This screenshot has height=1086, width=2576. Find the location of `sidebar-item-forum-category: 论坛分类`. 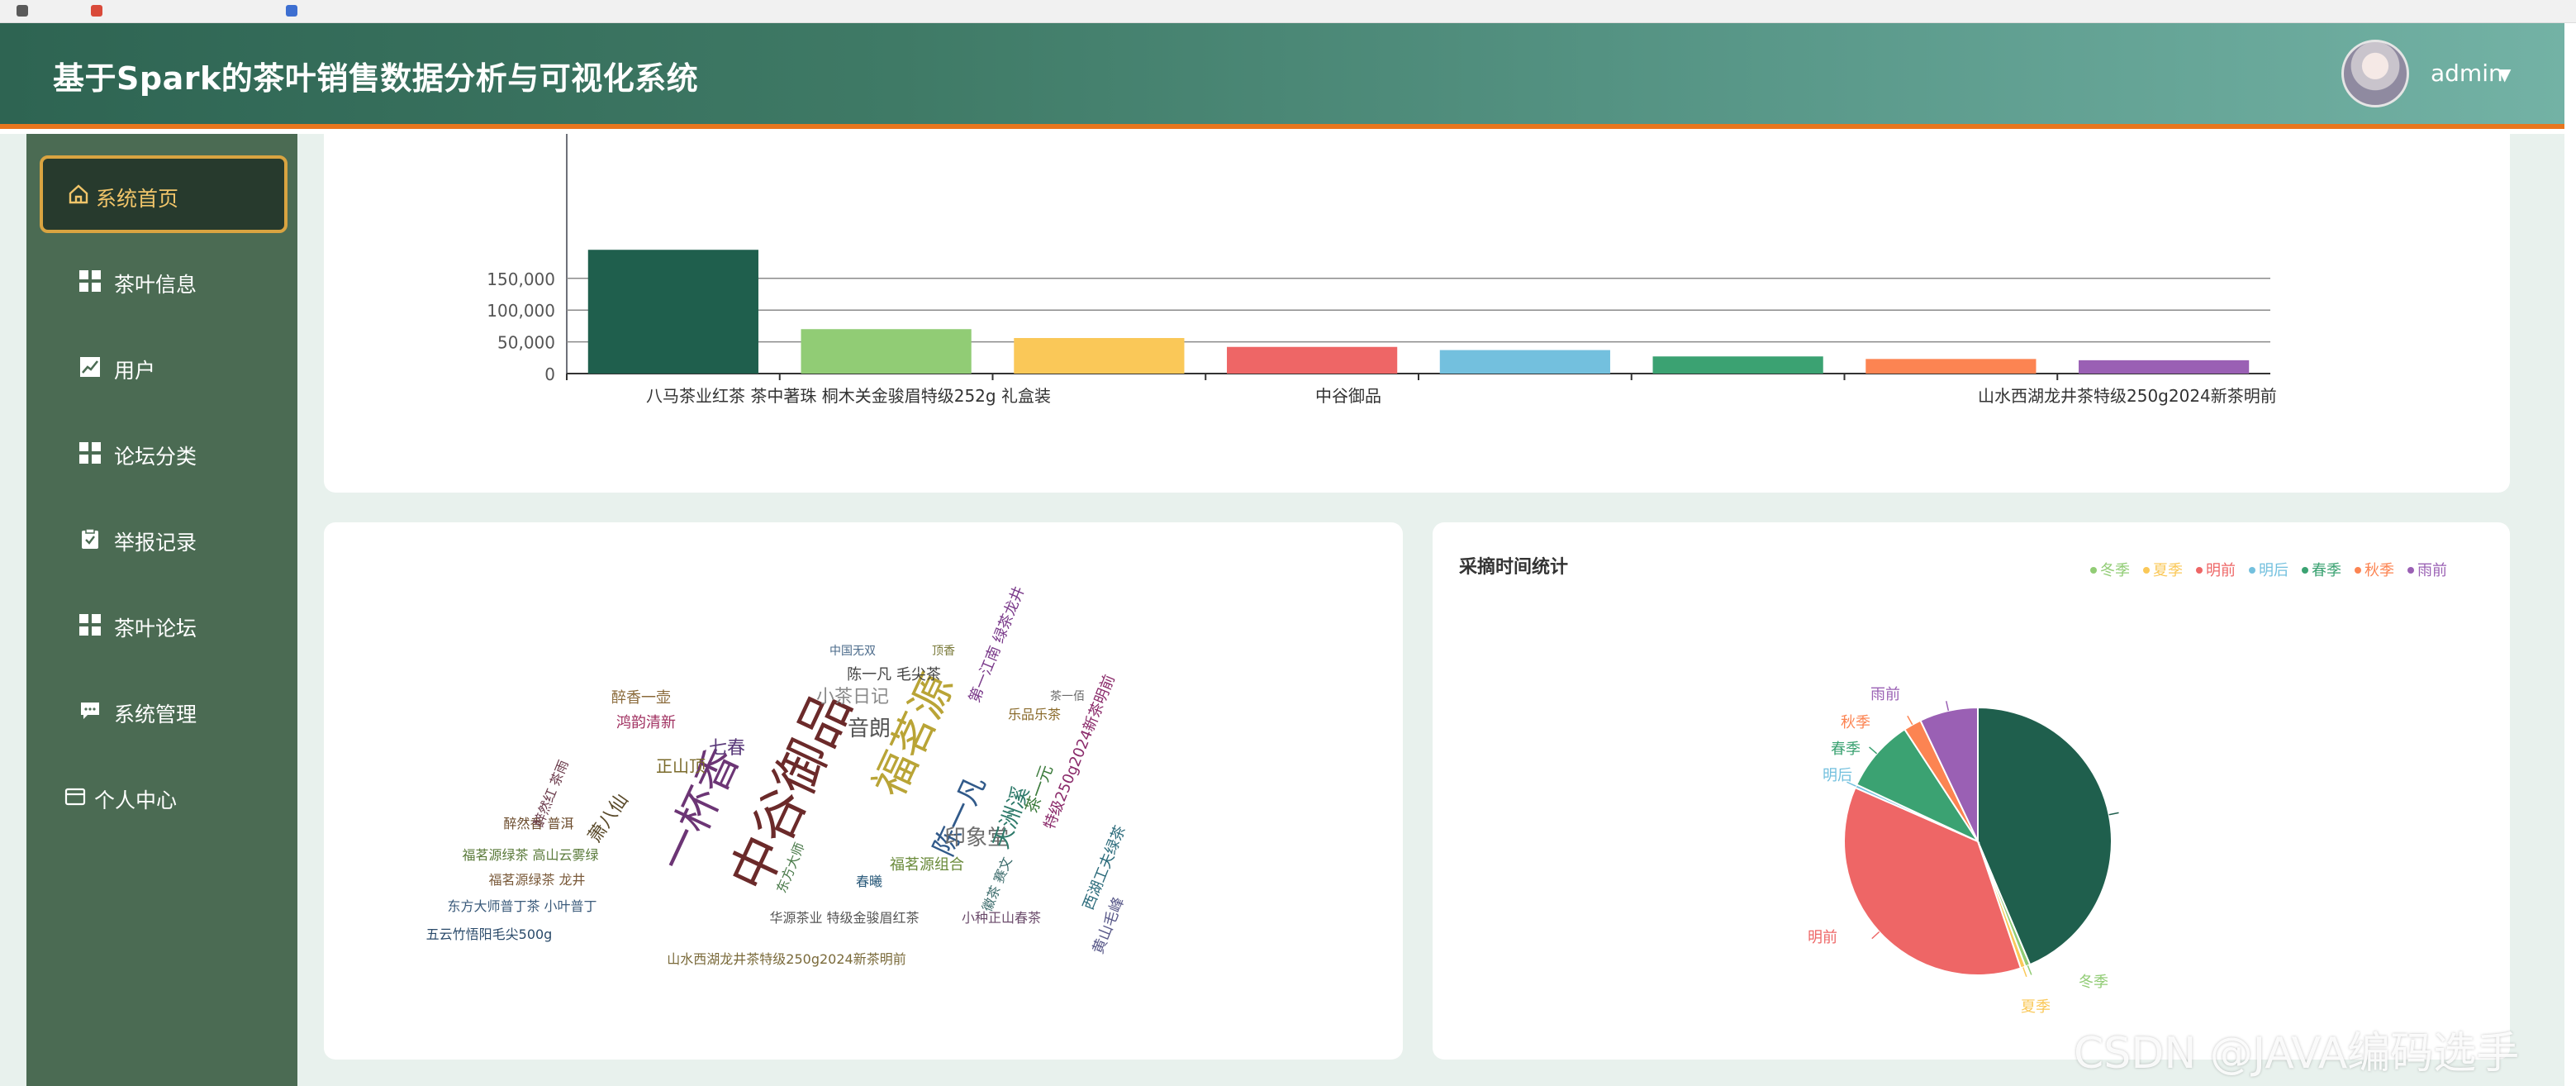

sidebar-item-forum-category: 论坛分类 is located at coordinates (161, 454).